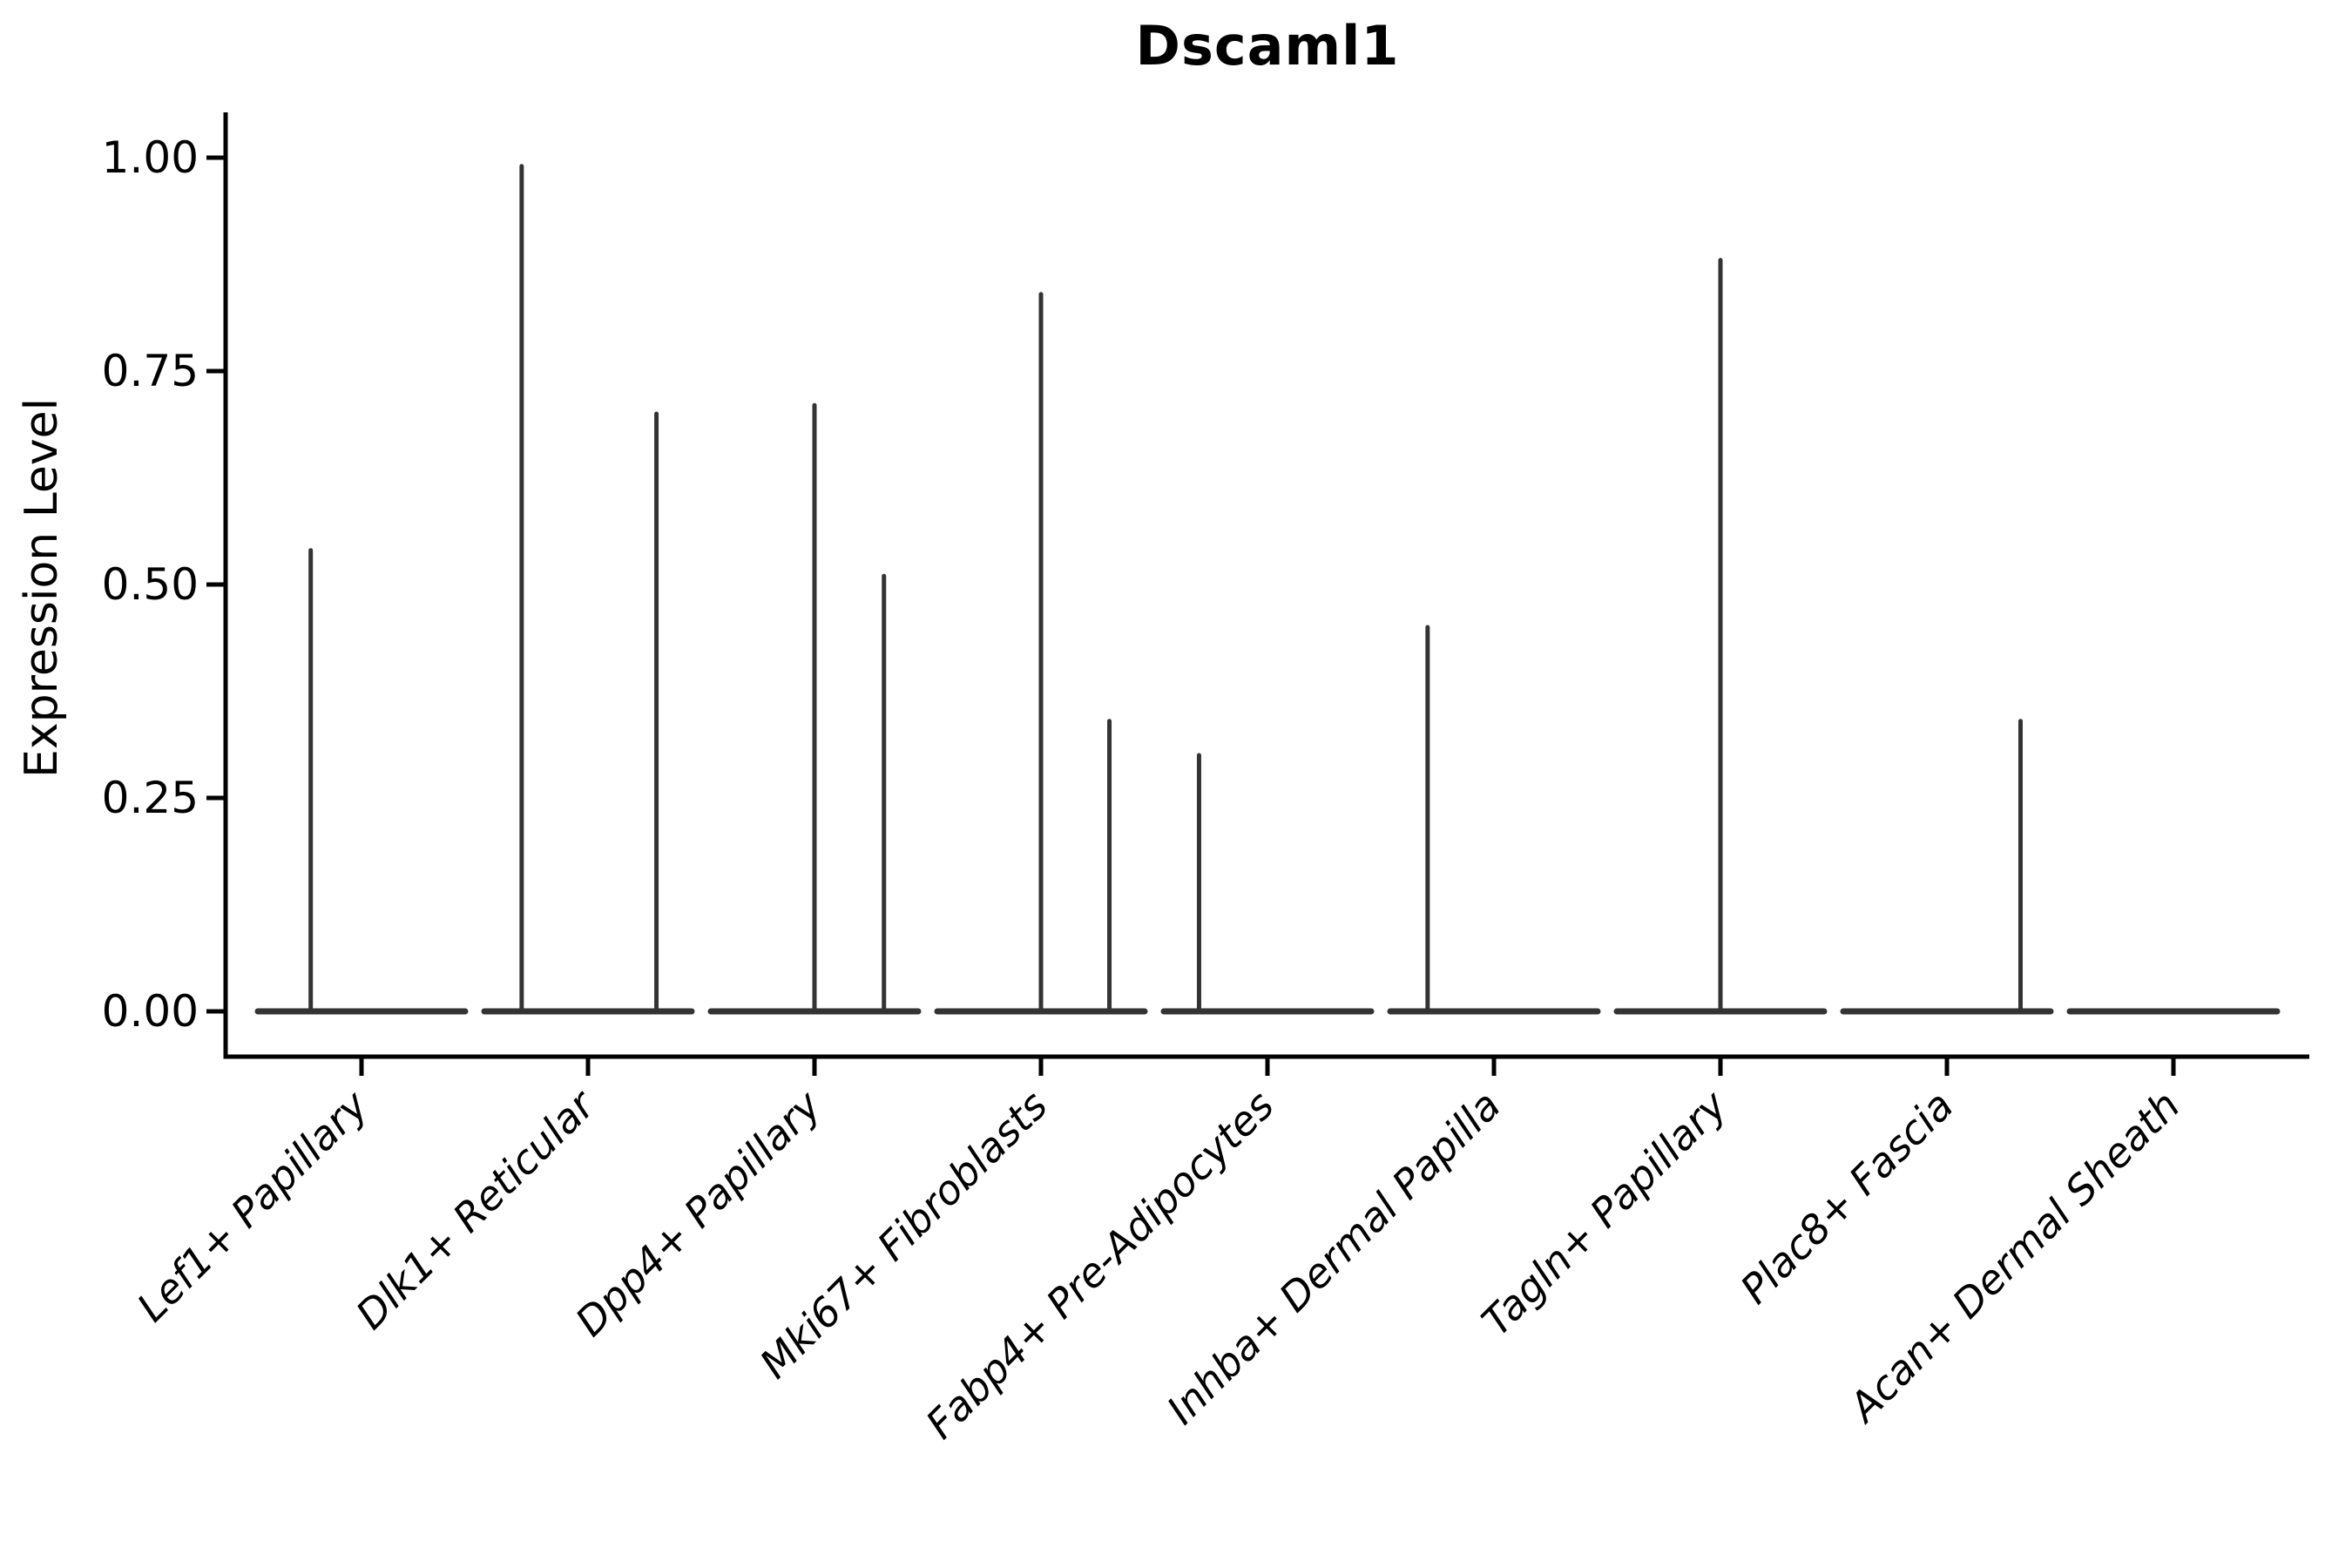 The width and height of the screenshot is (2352, 1568). I want to click on chart-title: Dscaml1, so click(1267, 46).